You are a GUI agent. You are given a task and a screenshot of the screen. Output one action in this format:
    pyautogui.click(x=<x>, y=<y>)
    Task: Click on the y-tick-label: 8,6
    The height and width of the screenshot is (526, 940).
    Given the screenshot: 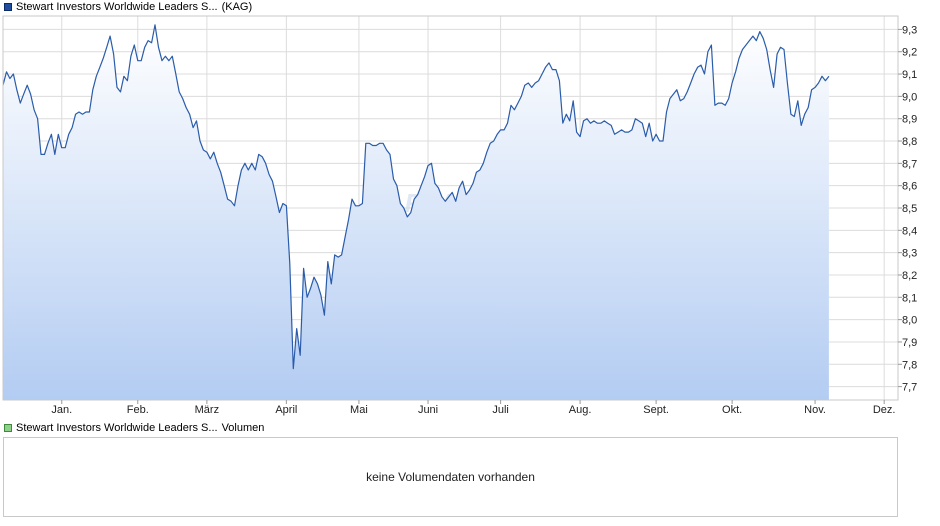 What is the action you would take?
    pyautogui.click(x=909, y=187)
    